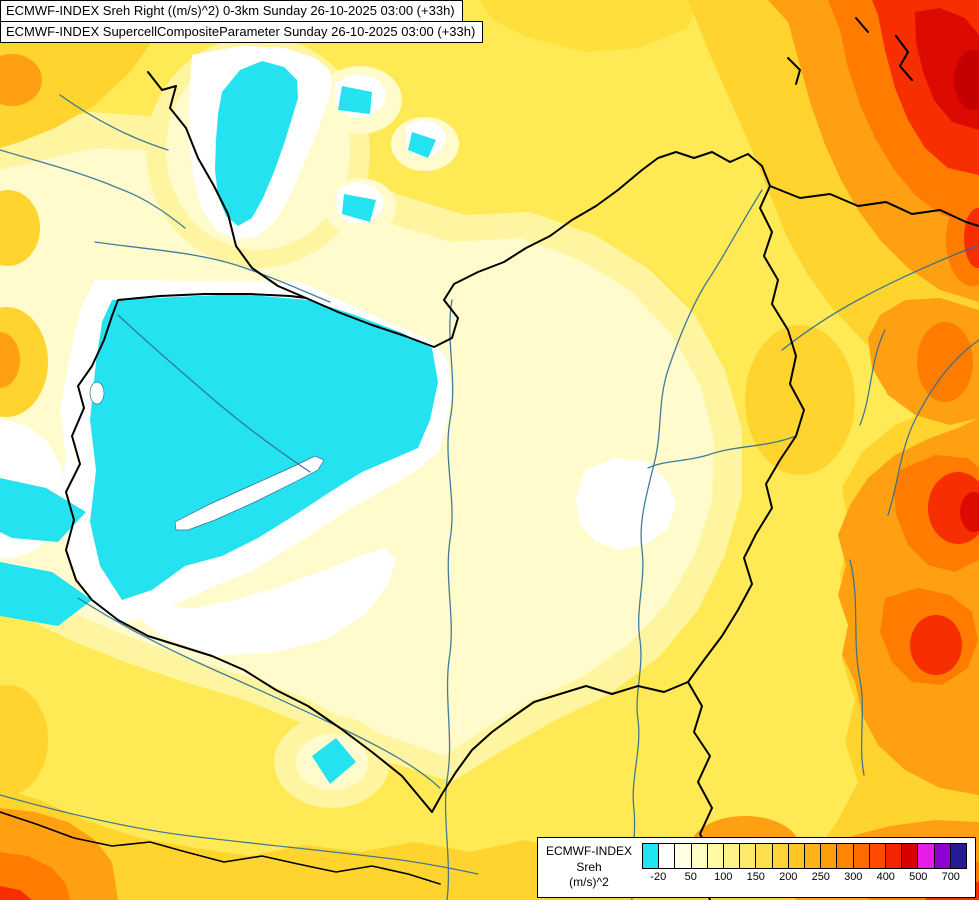 The image size is (979, 900). Describe the element at coordinates (853, 877) in the screenshot. I see `legend-tick-label: 300` at that location.